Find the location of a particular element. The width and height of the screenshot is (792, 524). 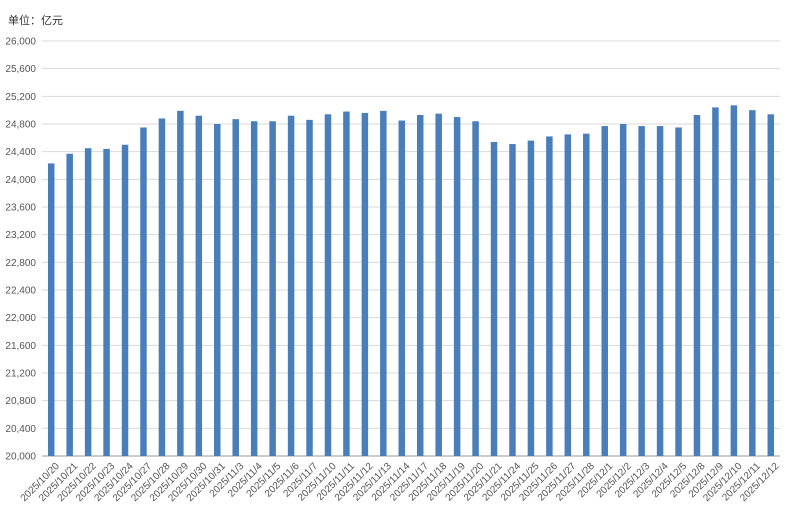

y-tick-label: 22,000 is located at coordinates (20, 318).